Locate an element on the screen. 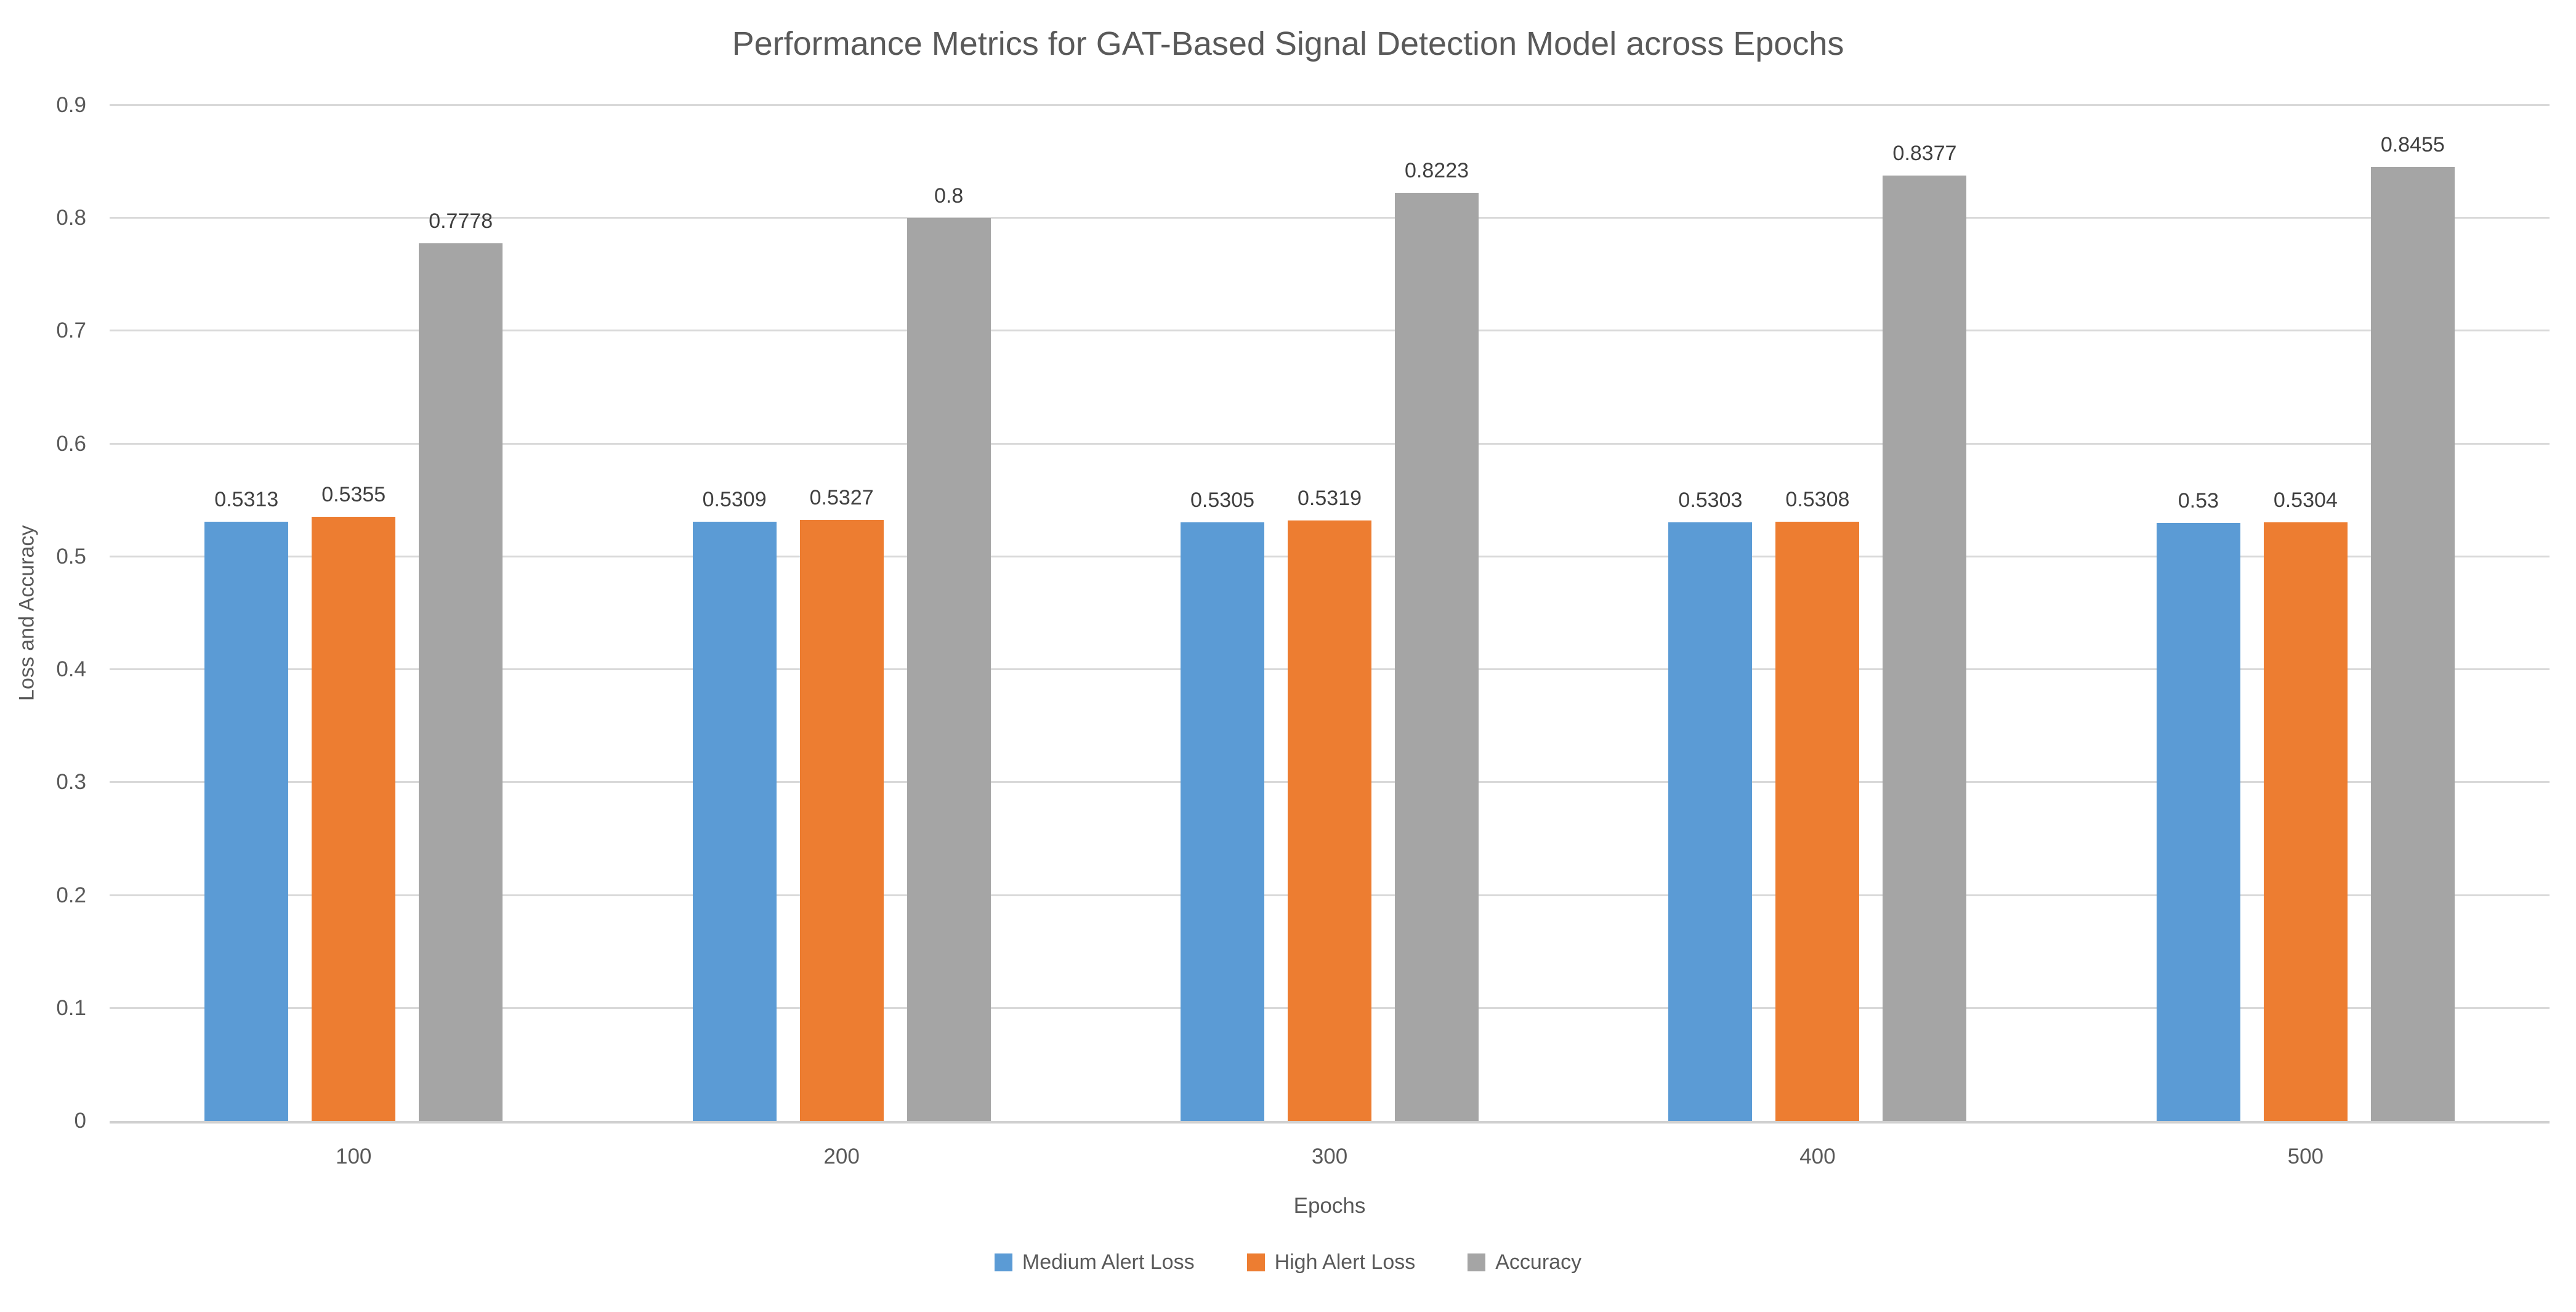 This screenshot has width=2576, height=1312. x-tick-label: 300 is located at coordinates (1329, 1156).